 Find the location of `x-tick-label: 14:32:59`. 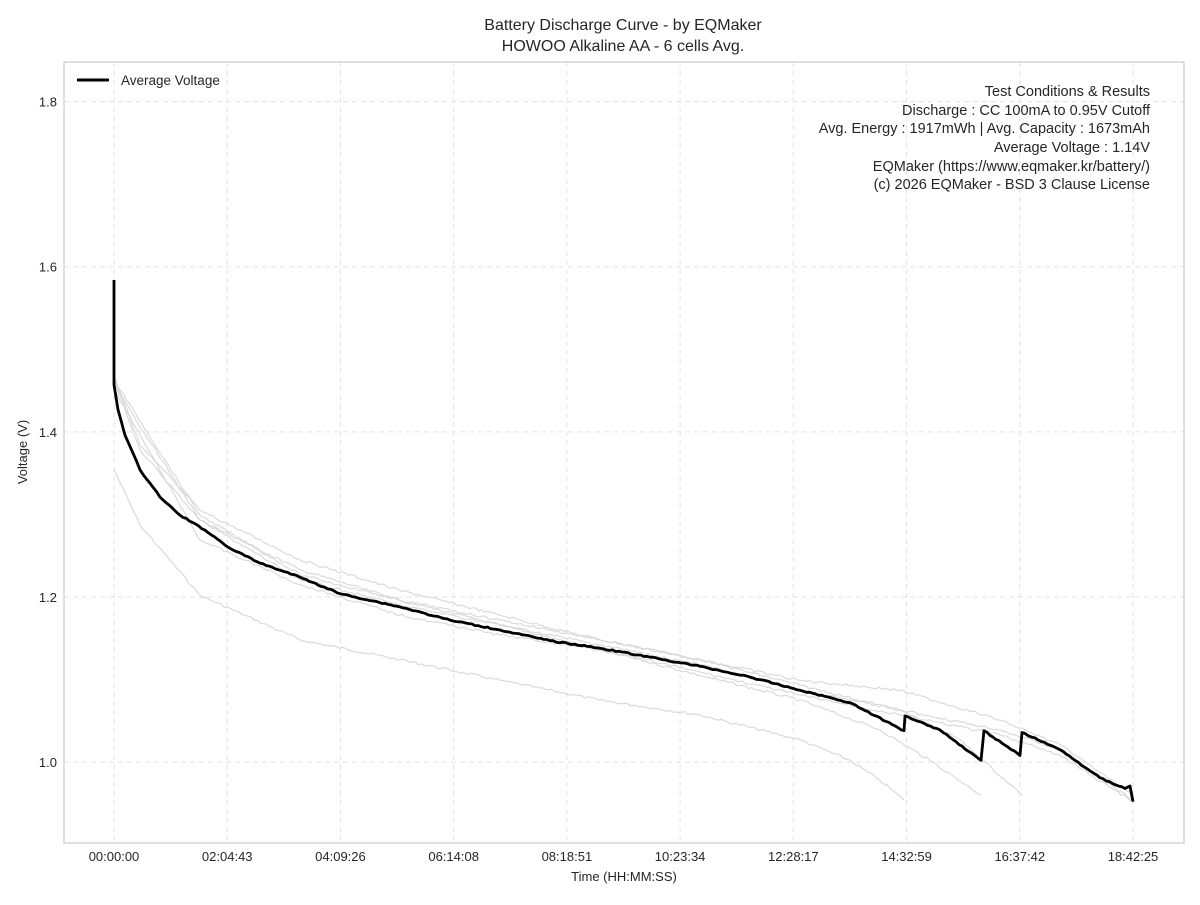

x-tick-label: 14:32:59 is located at coordinates (906, 856).